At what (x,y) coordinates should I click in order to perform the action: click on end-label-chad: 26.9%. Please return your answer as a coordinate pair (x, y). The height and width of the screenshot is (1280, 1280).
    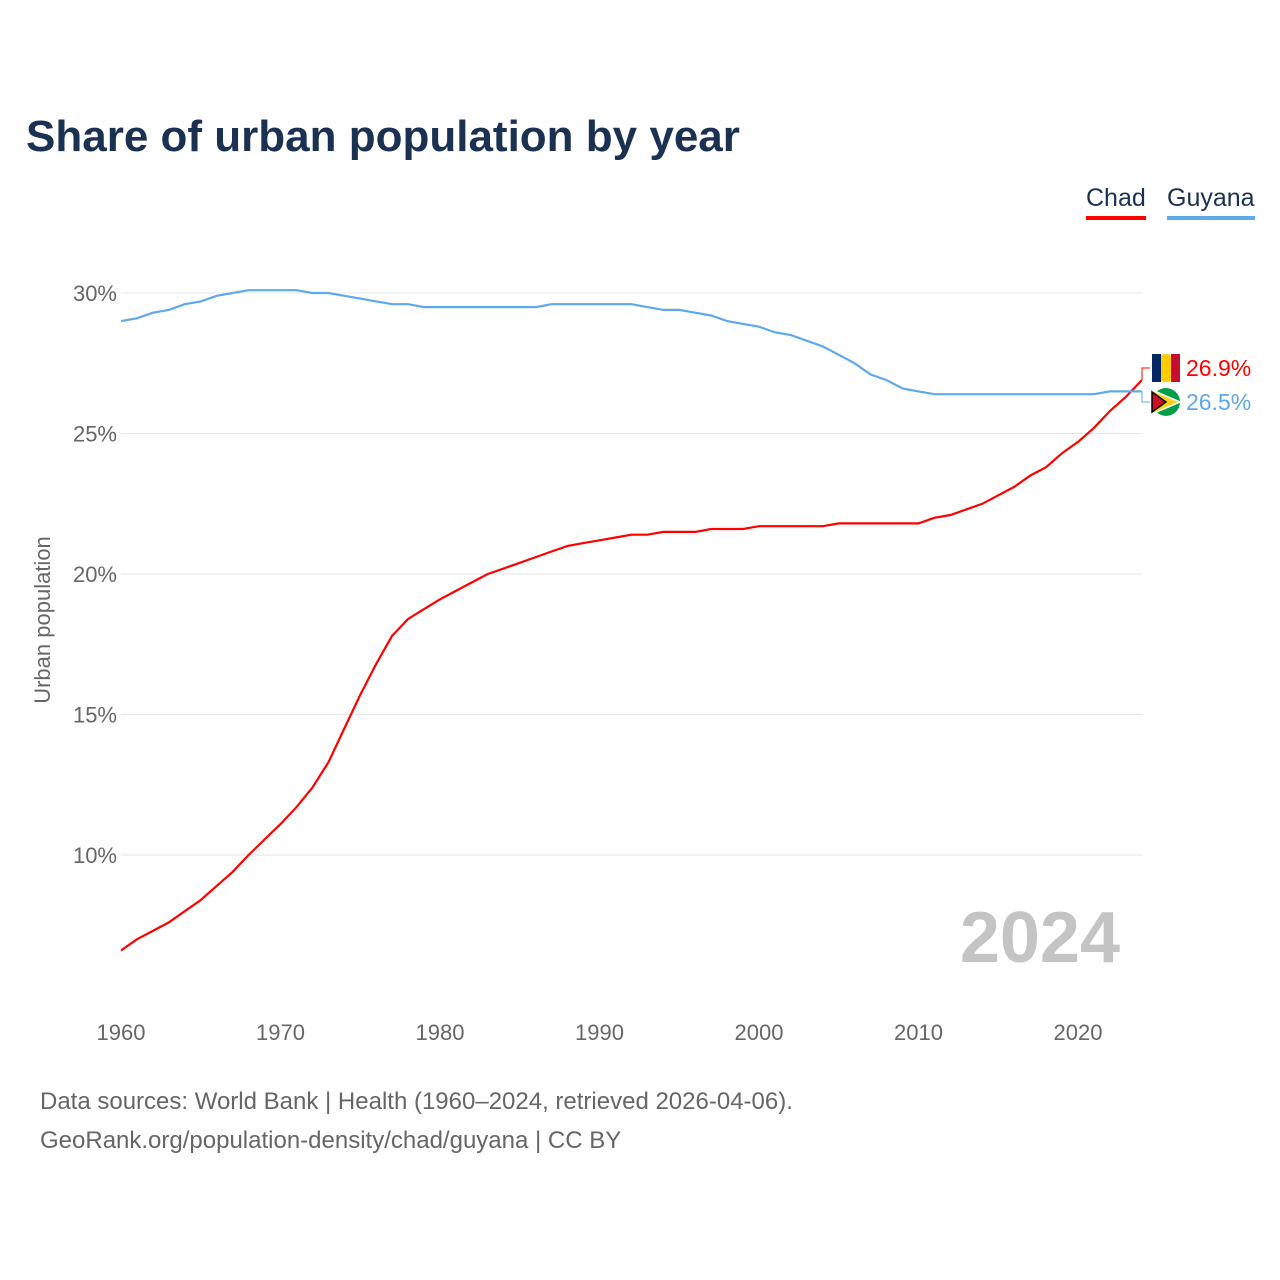
    Looking at the image, I should click on (1218, 368).